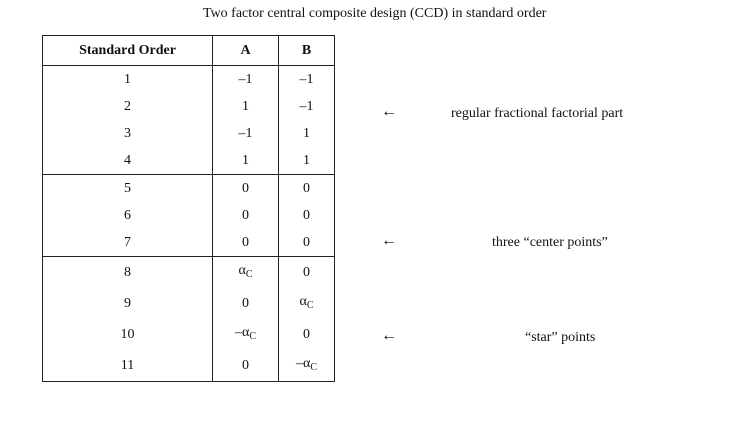  What do you see at coordinates (306, 50) in the screenshot?
I see `header-b: B` at bounding box center [306, 50].